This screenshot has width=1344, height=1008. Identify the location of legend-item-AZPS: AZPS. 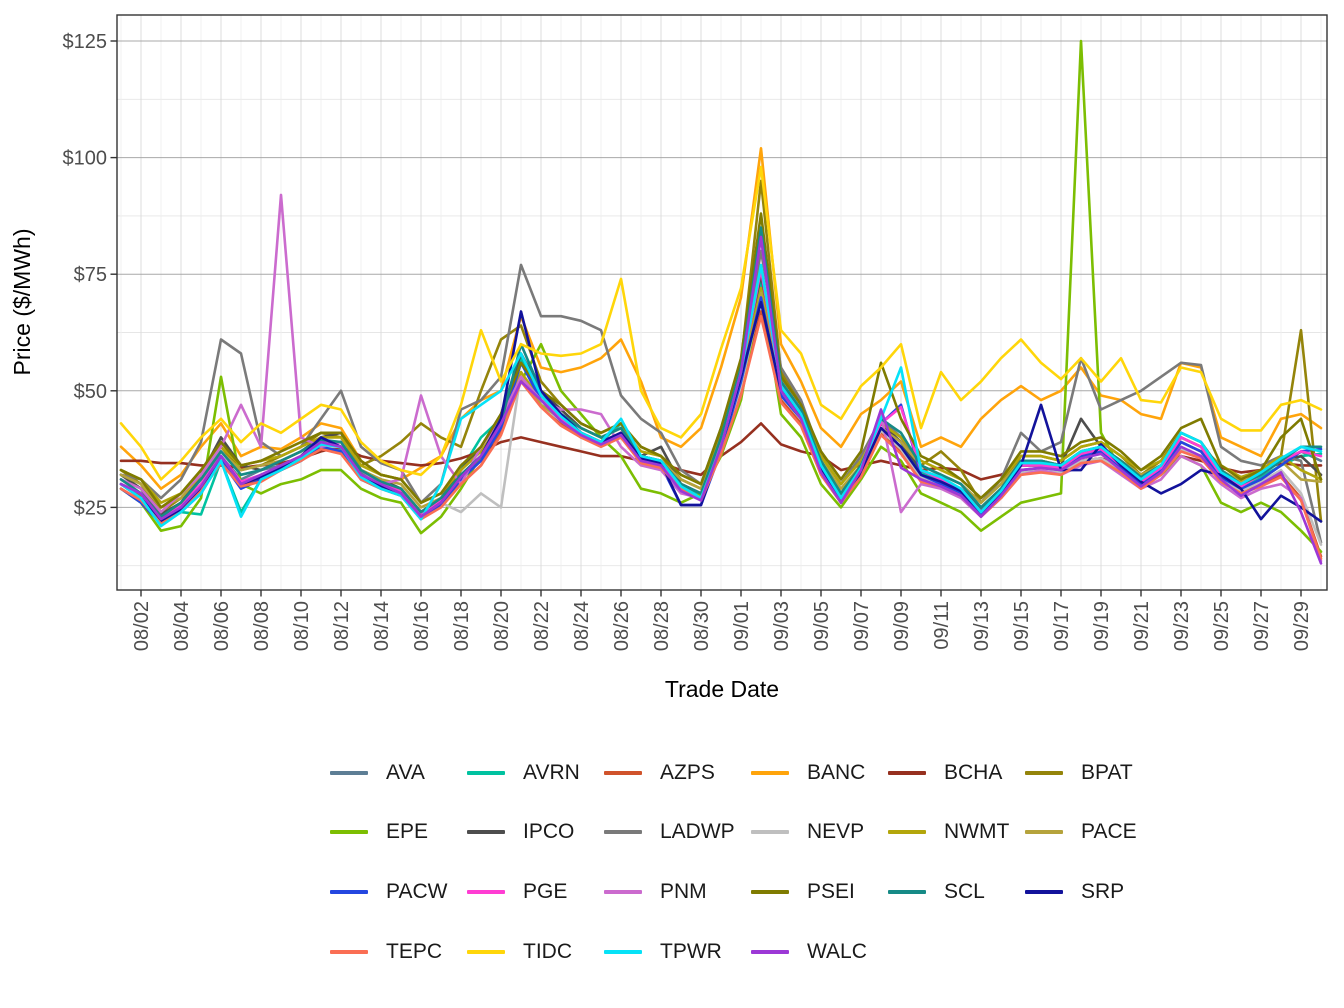
(659, 773).